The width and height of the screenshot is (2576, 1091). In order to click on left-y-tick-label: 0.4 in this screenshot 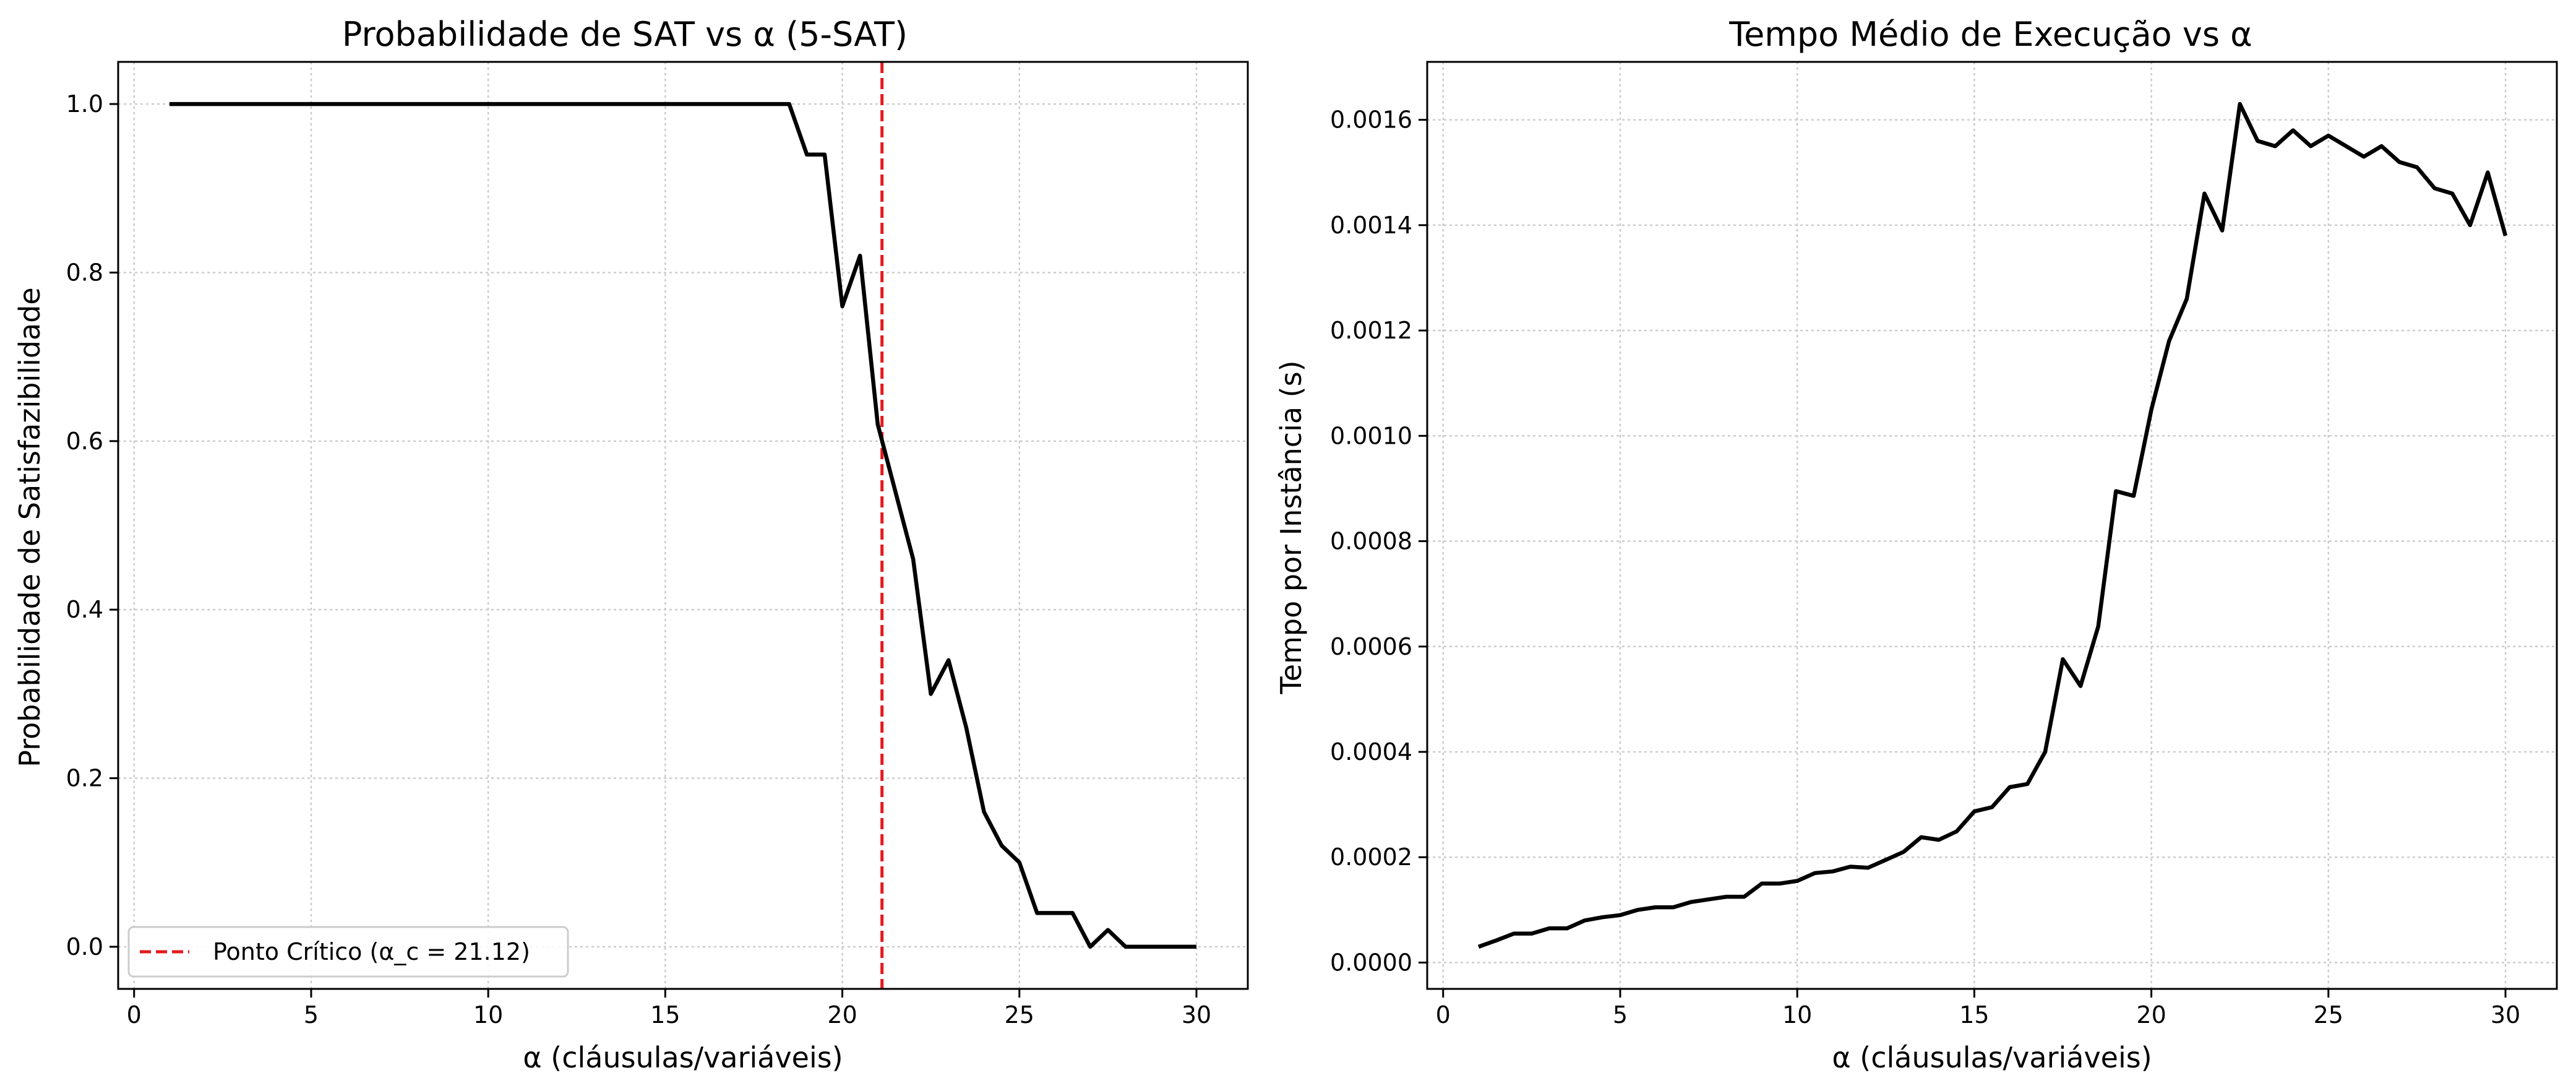, I will do `click(84, 609)`.